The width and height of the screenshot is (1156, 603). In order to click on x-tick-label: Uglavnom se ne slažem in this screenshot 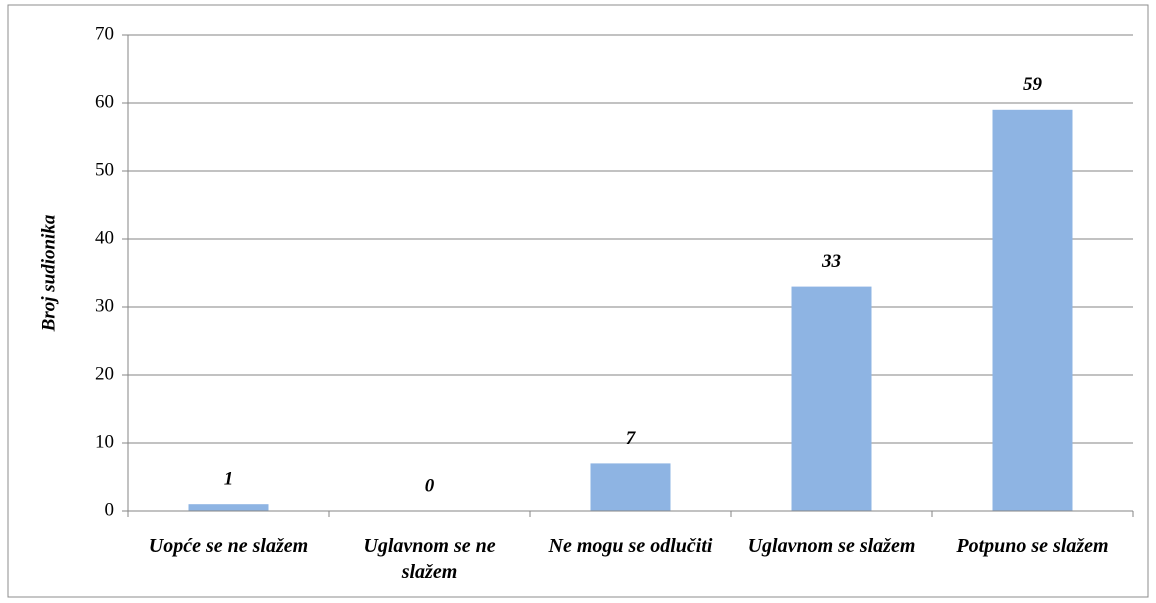, I will do `click(429, 559)`.